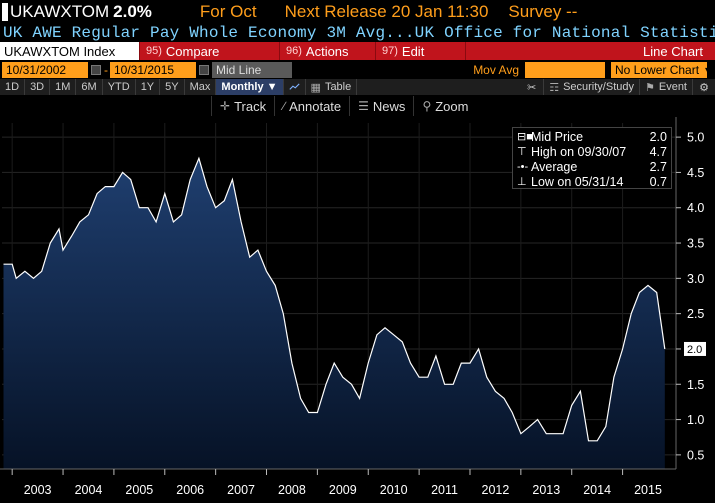  Describe the element at coordinates (695, 244) in the screenshot. I see `y-tick-label: 3.5` at that location.